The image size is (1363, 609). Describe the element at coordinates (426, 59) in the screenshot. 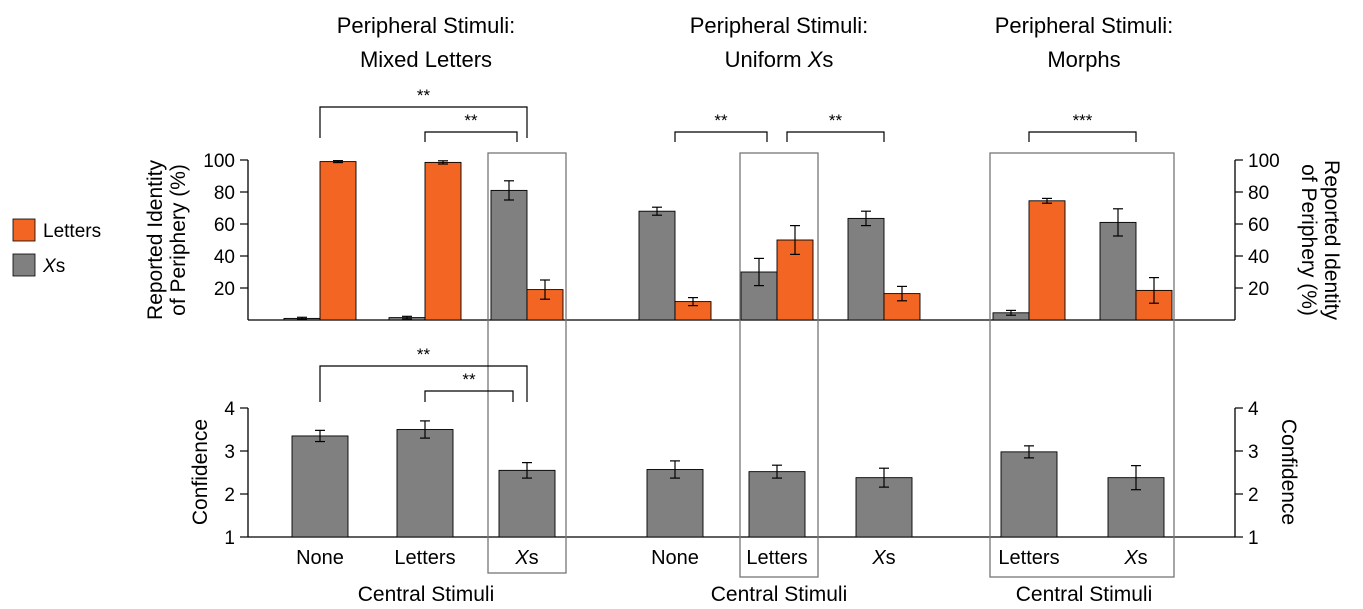

I see `panel-title-mixed-line2: Mixed Letters` at that location.